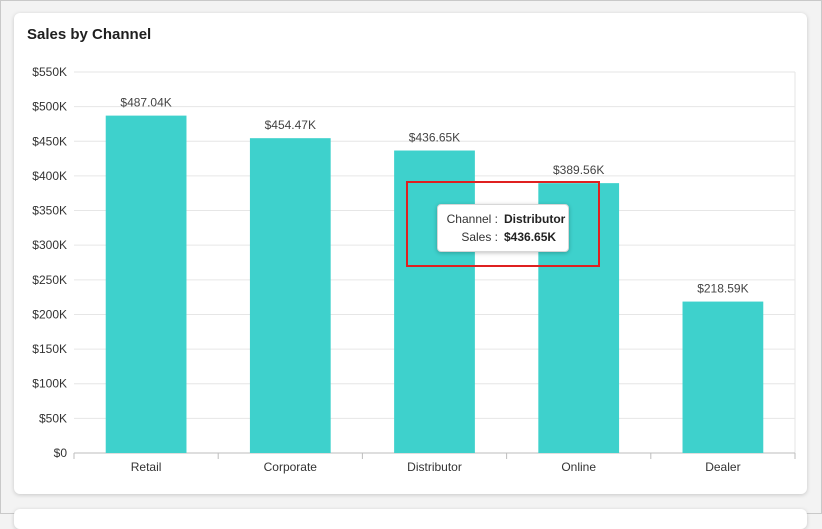 The width and height of the screenshot is (822, 529). Describe the element at coordinates (578, 467) in the screenshot. I see `x-tick-label: Online` at that location.